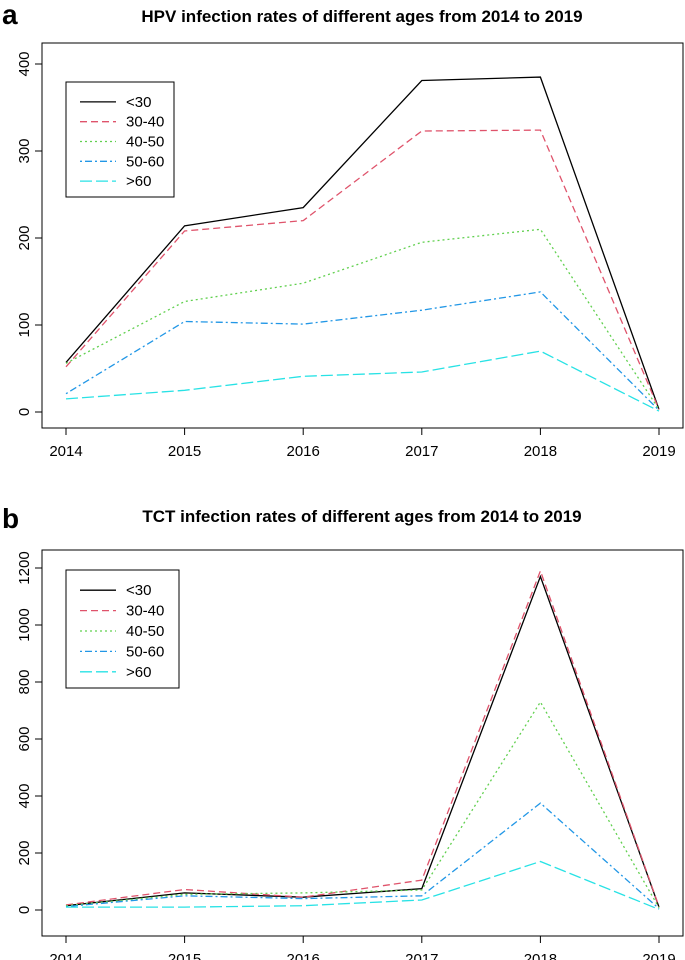 The image size is (685, 960). I want to click on panel-b-legend: <30 30-40 40-50 50-60 >60, so click(122, 629).